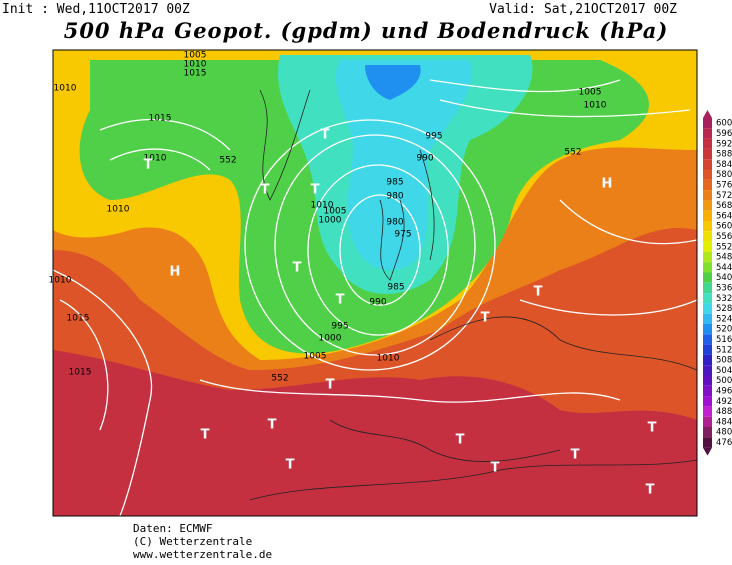  What do you see at coordinates (724, 288) in the screenshot?
I see `colorbar-label: 536` at bounding box center [724, 288].